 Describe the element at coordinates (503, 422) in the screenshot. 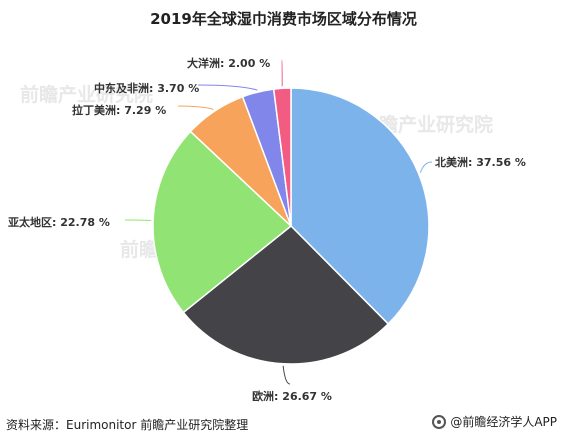

I see `brand-text: @前瞻经济学人APP` at that location.